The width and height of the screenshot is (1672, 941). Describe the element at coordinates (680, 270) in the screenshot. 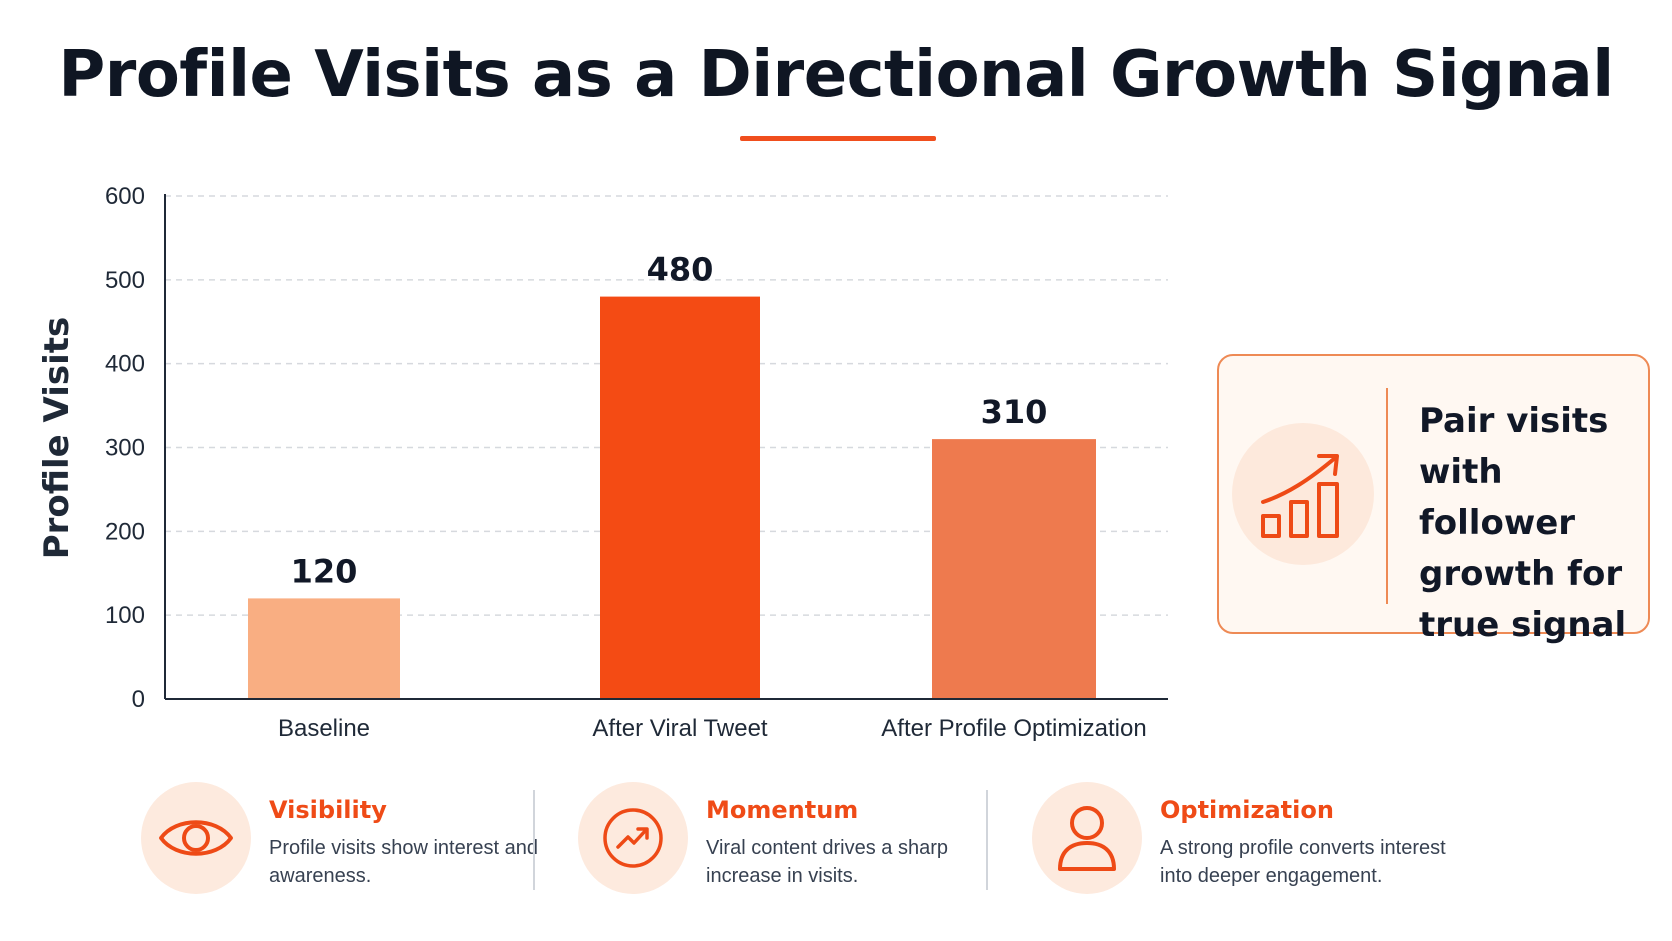

I see `bar-value-label: 480` at that location.